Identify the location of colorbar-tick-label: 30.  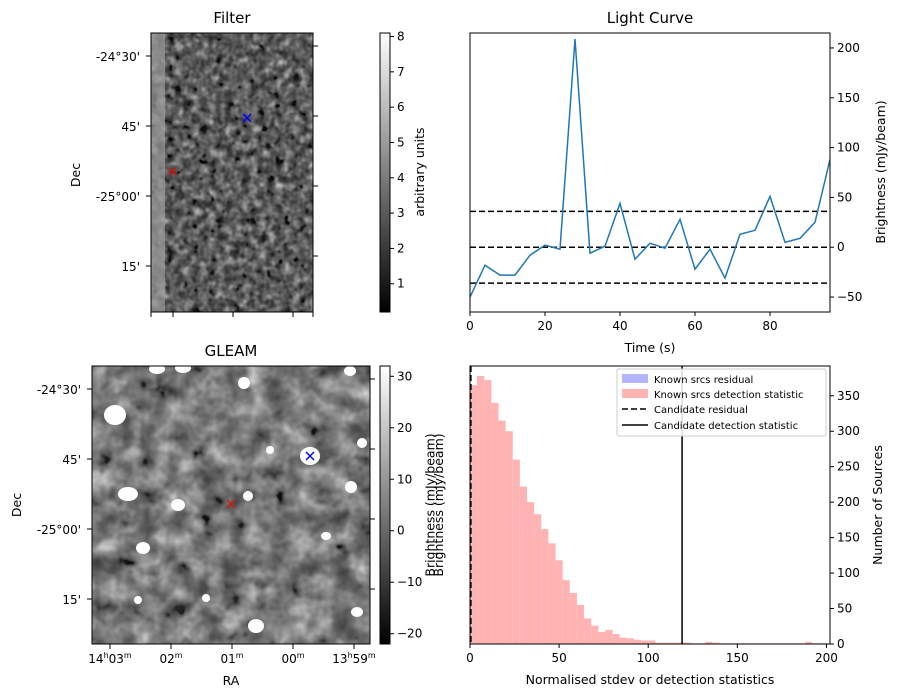
(404, 376).